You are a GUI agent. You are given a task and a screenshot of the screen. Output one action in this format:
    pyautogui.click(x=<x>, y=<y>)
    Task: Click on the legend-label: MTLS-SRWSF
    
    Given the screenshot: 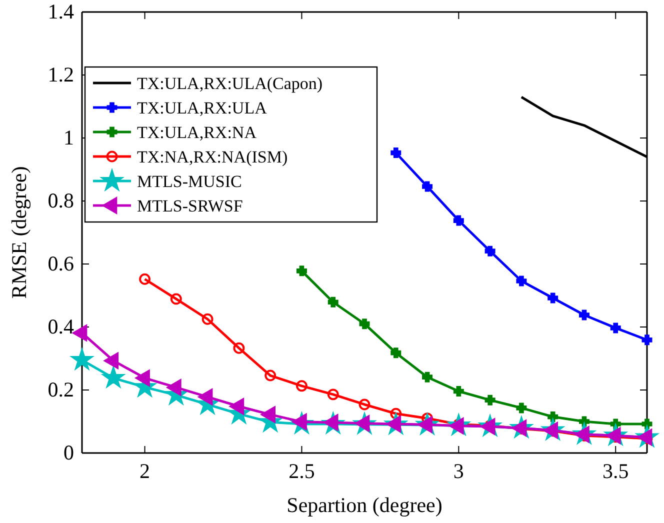 What is the action you would take?
    pyautogui.click(x=190, y=206)
    